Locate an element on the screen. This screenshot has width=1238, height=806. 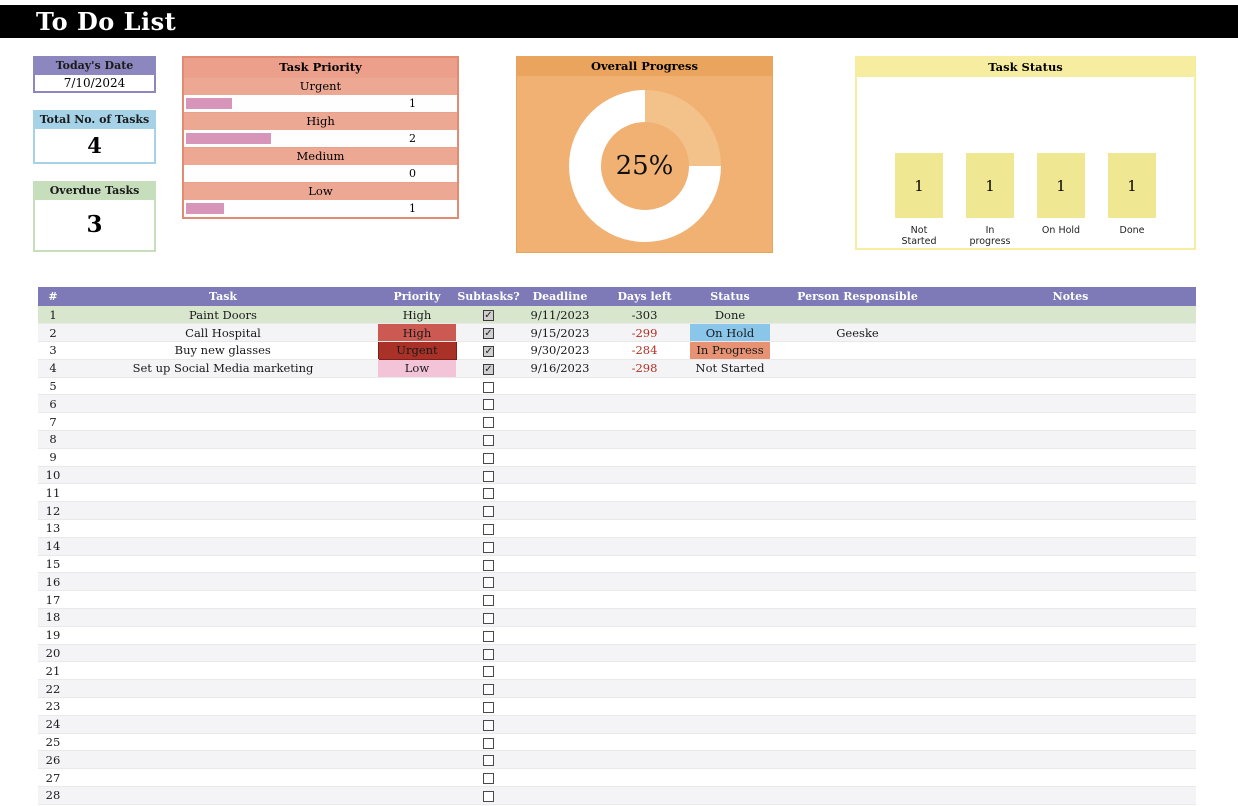
row-number-cell: 7 is located at coordinates (53, 422).